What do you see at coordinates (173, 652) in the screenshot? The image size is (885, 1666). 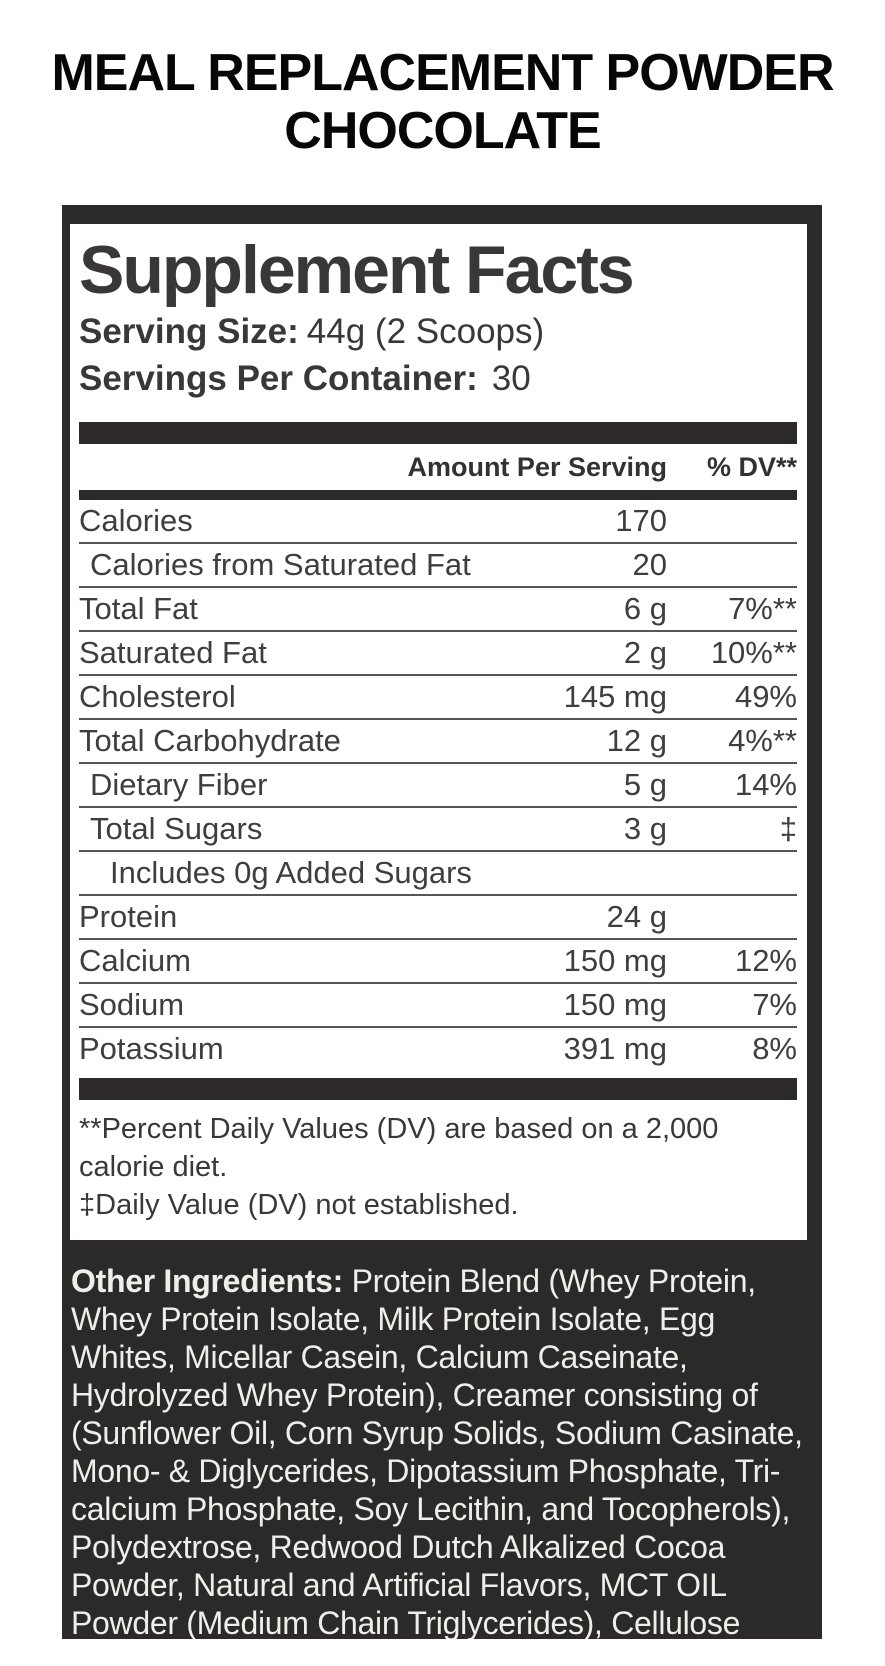 I see `nutrient-name: Saturated Fat` at bounding box center [173, 652].